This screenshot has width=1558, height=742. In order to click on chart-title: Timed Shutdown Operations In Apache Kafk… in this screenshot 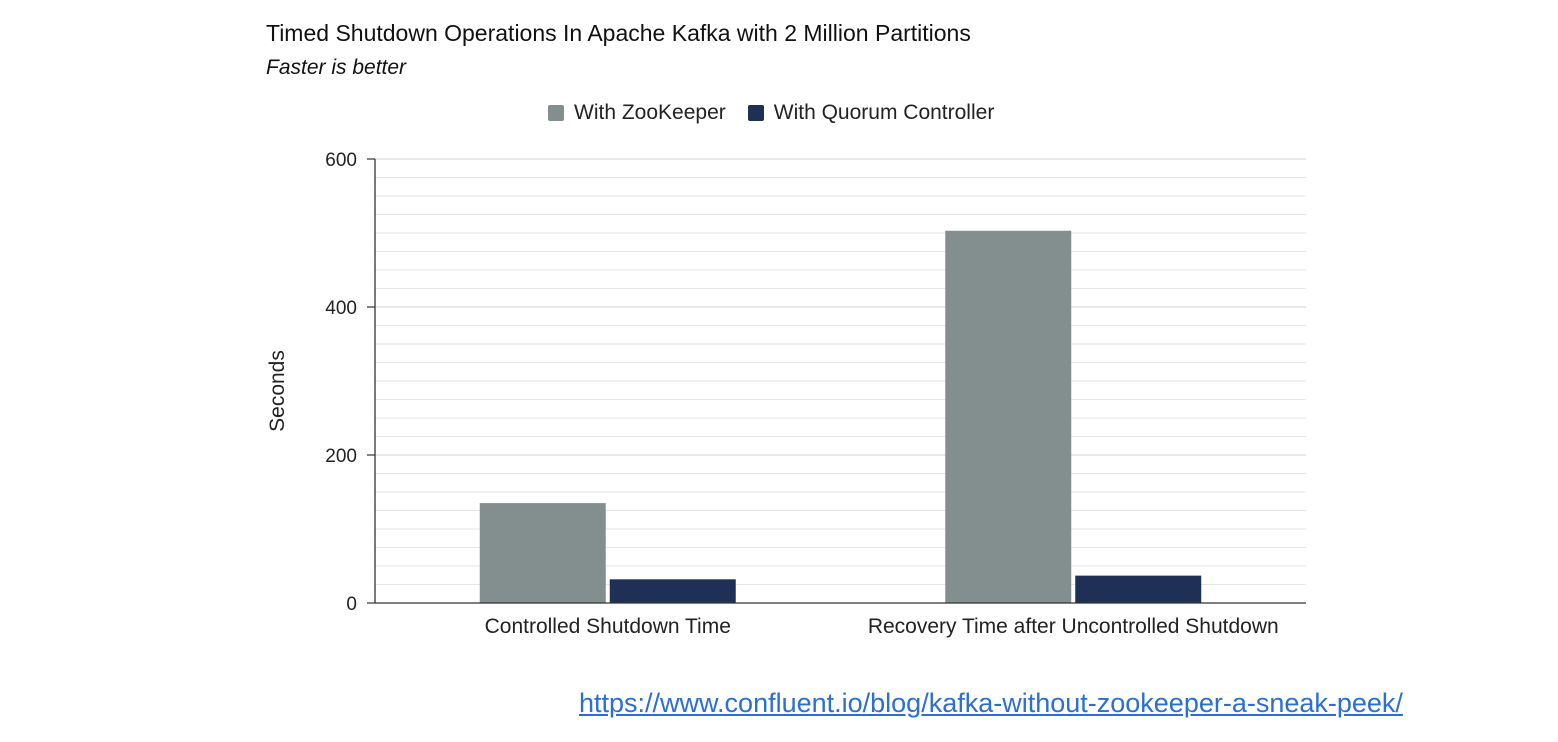, I will do `click(618, 33)`.